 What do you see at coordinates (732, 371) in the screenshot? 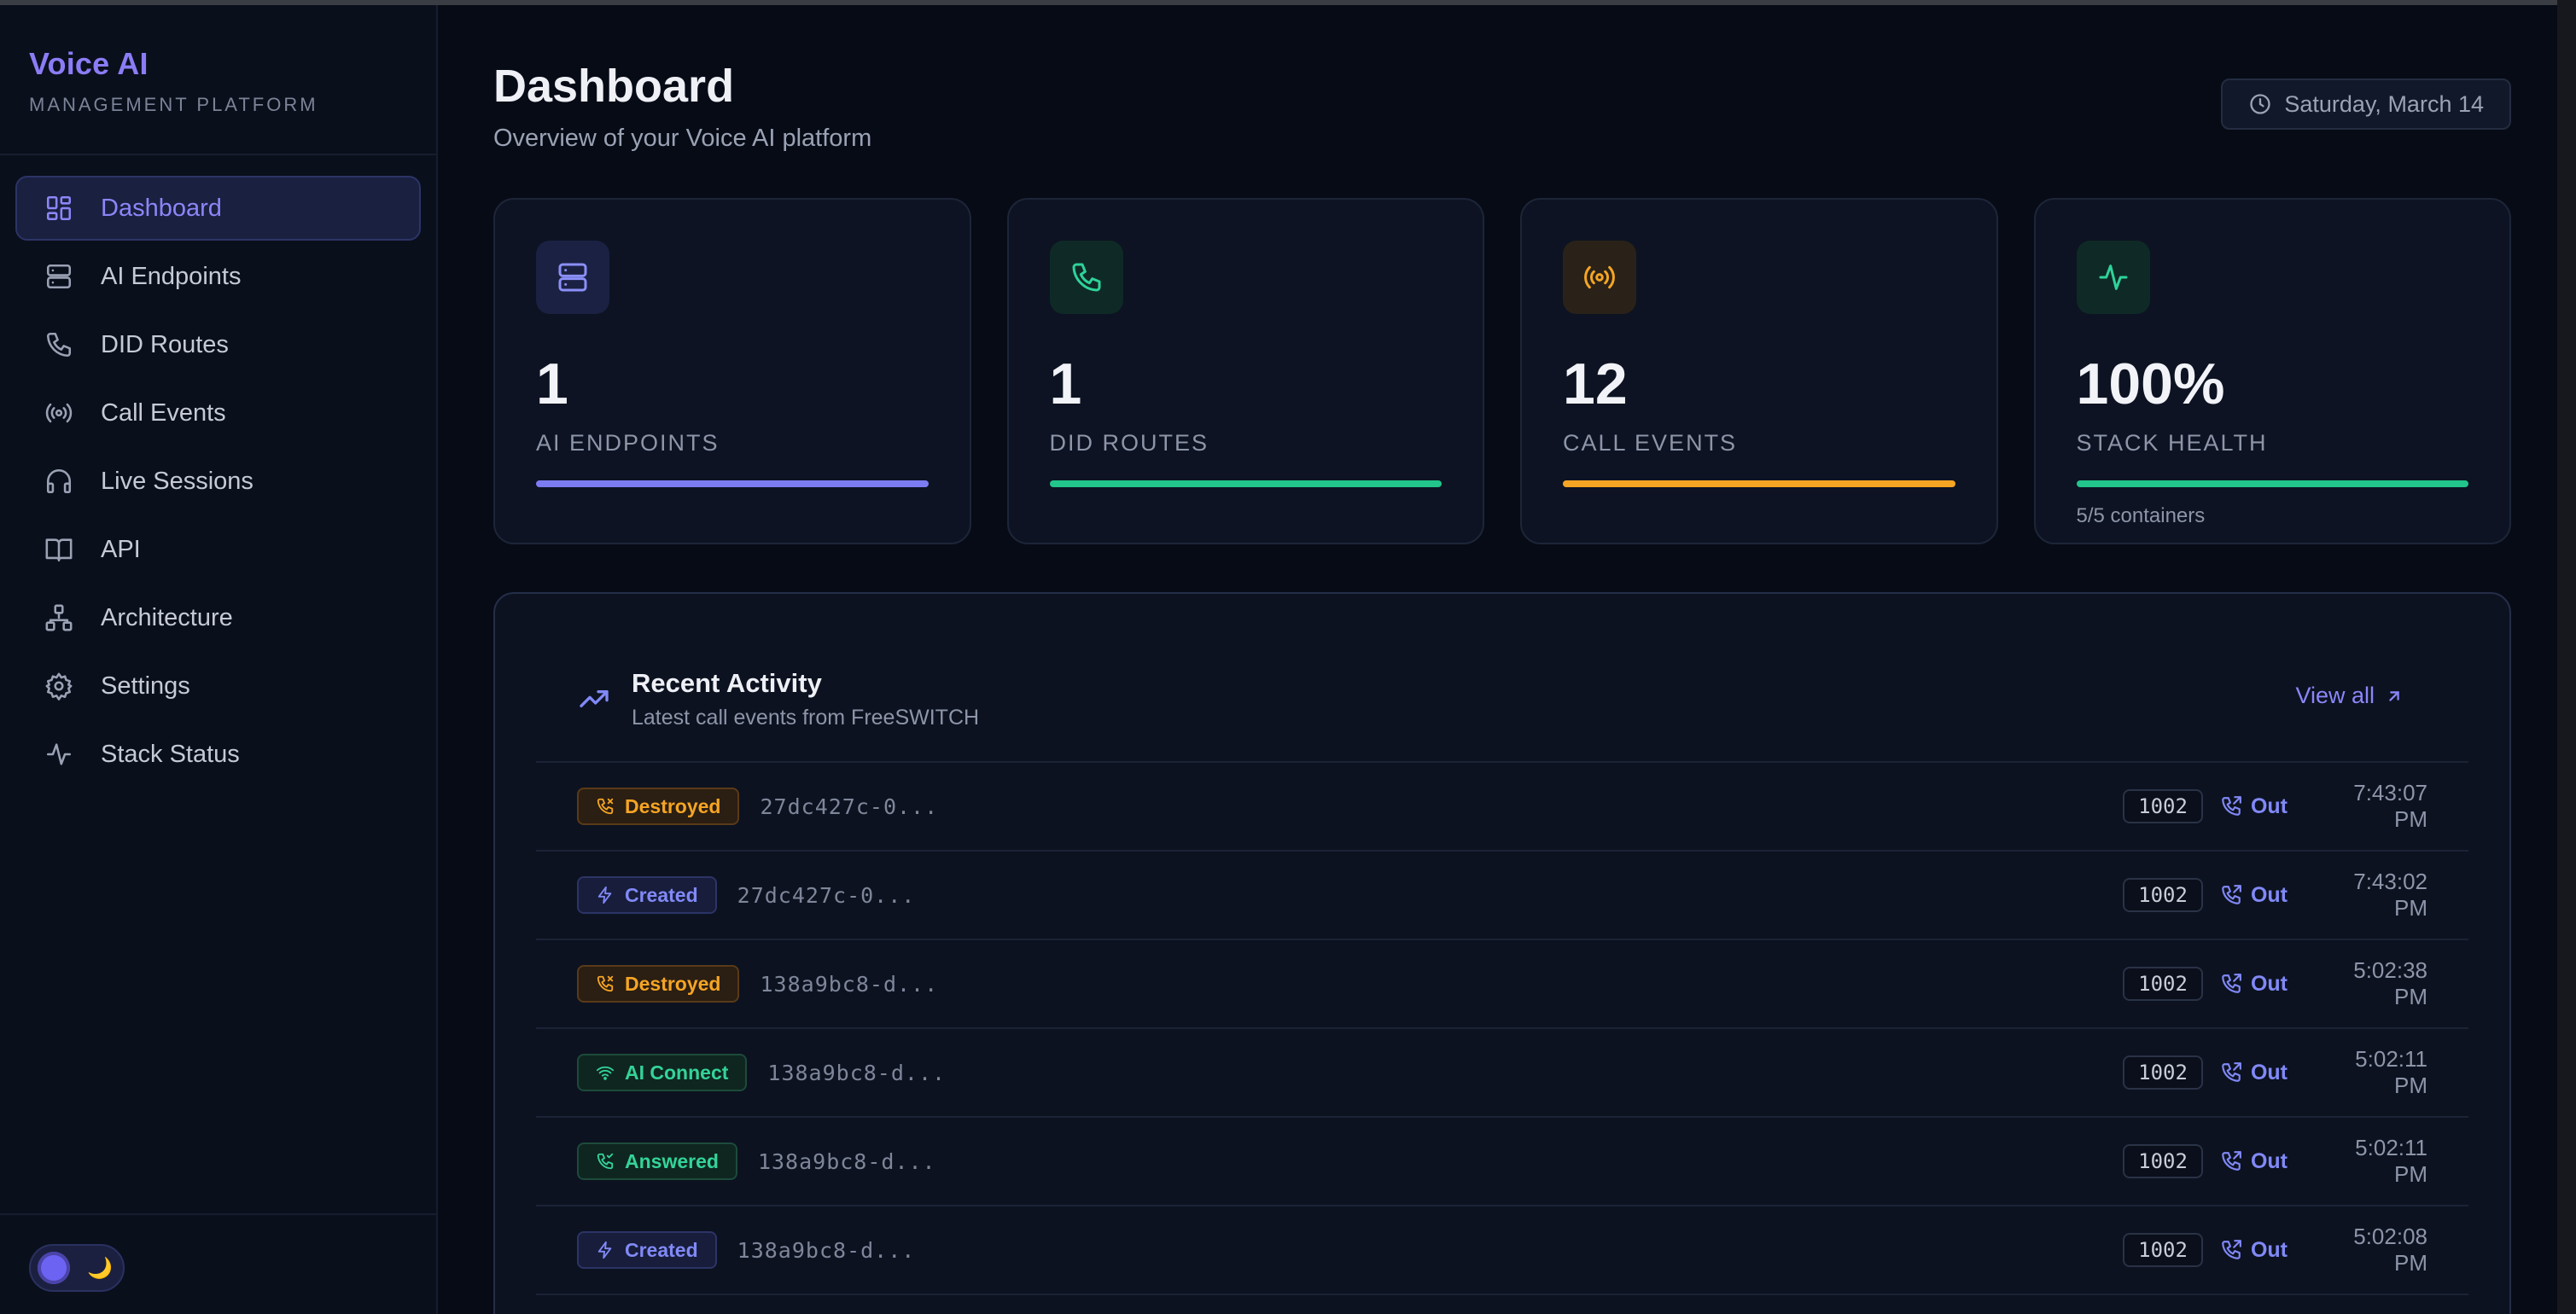
I see `stat-card-ai-endpoints: 1 AI ENDPOINTS` at bounding box center [732, 371].